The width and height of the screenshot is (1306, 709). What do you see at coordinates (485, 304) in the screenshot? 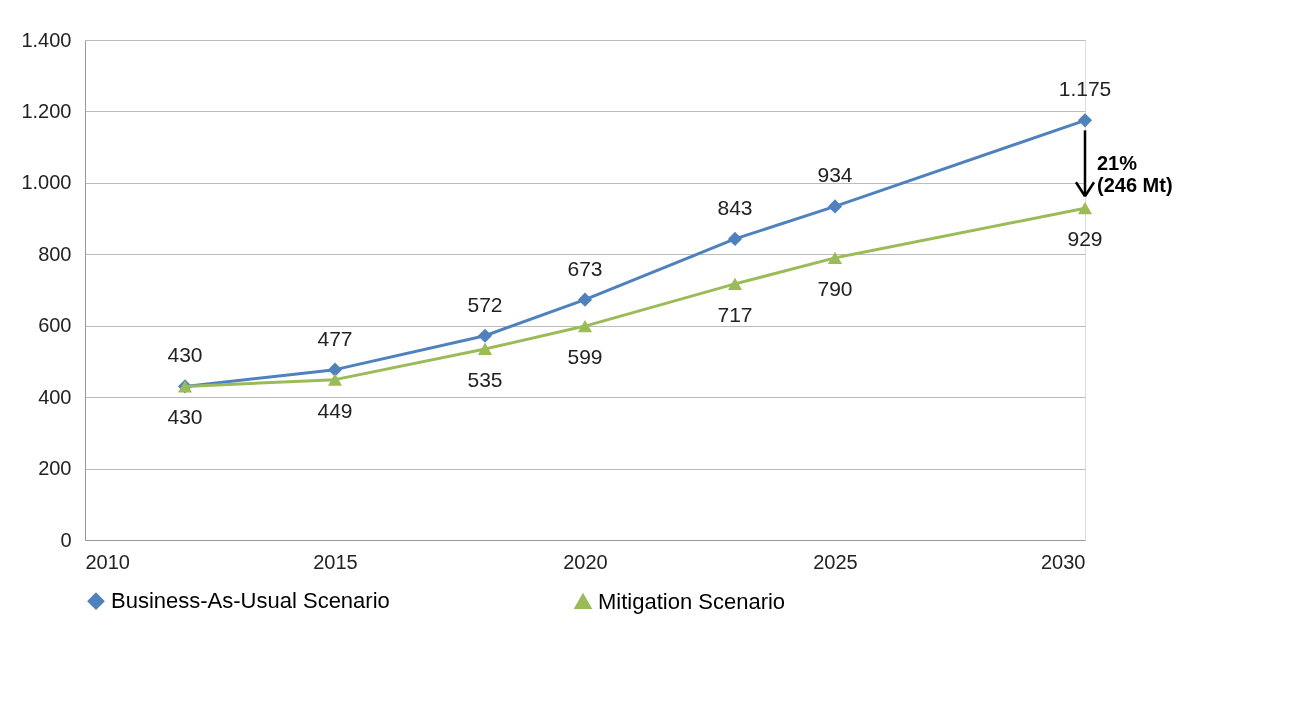
I see `data-label: 572` at bounding box center [485, 304].